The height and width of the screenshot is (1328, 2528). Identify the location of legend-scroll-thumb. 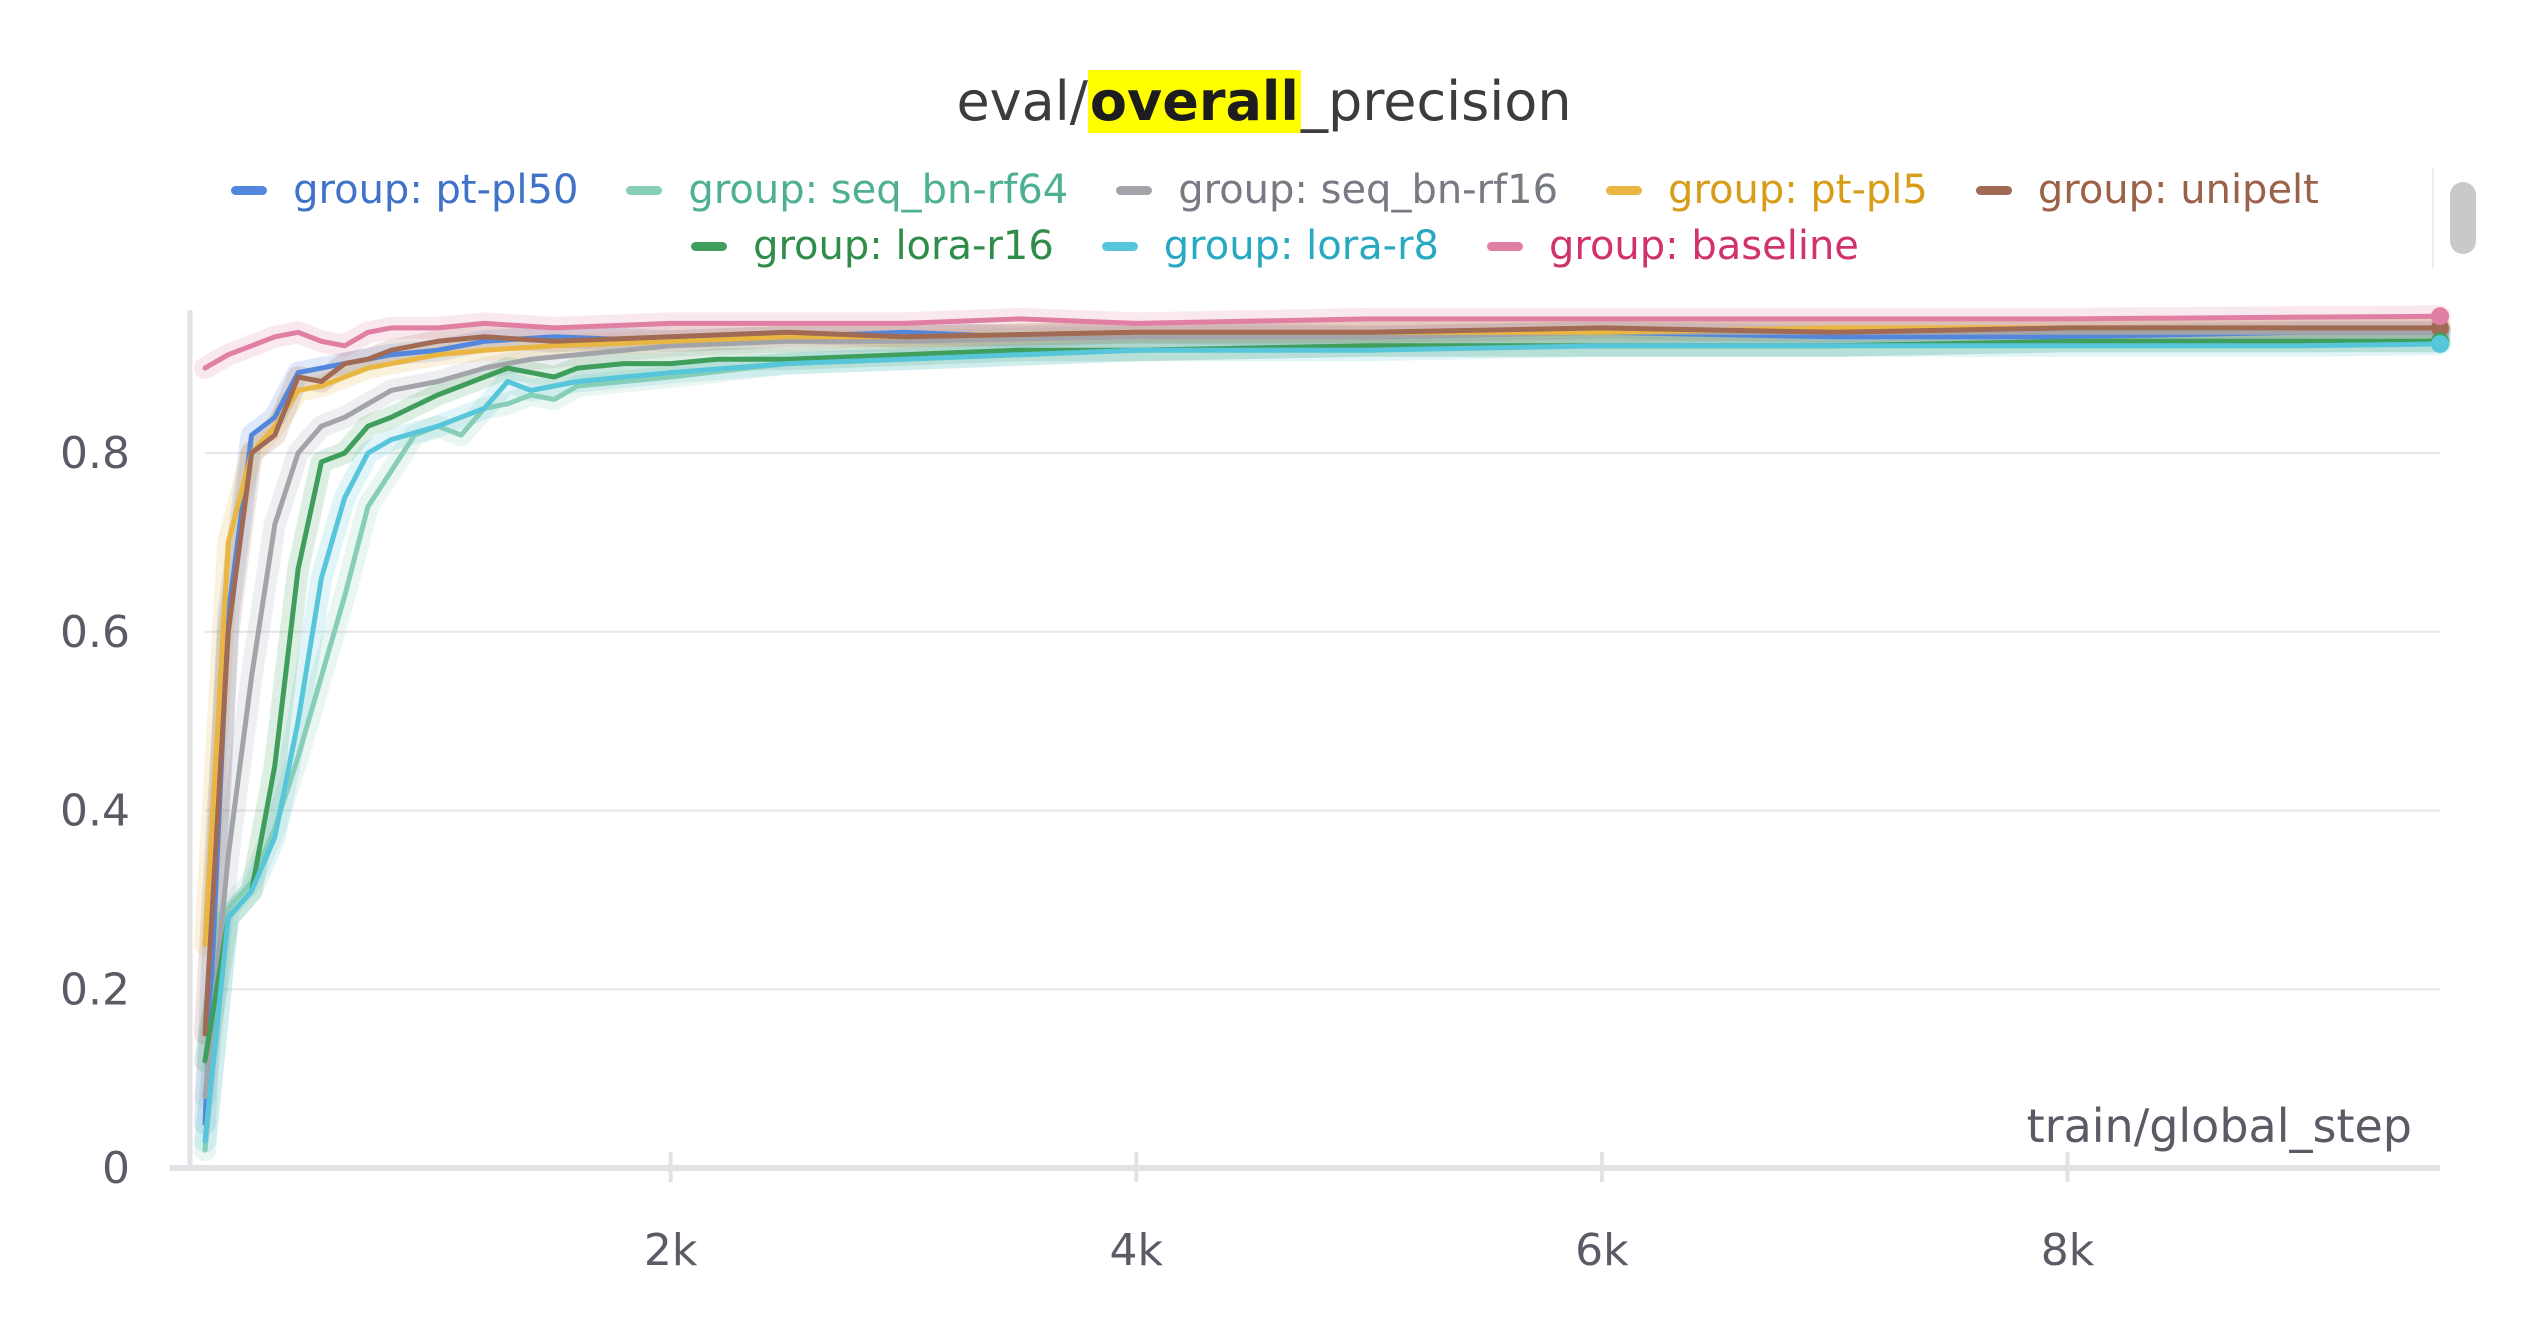
(2463, 218).